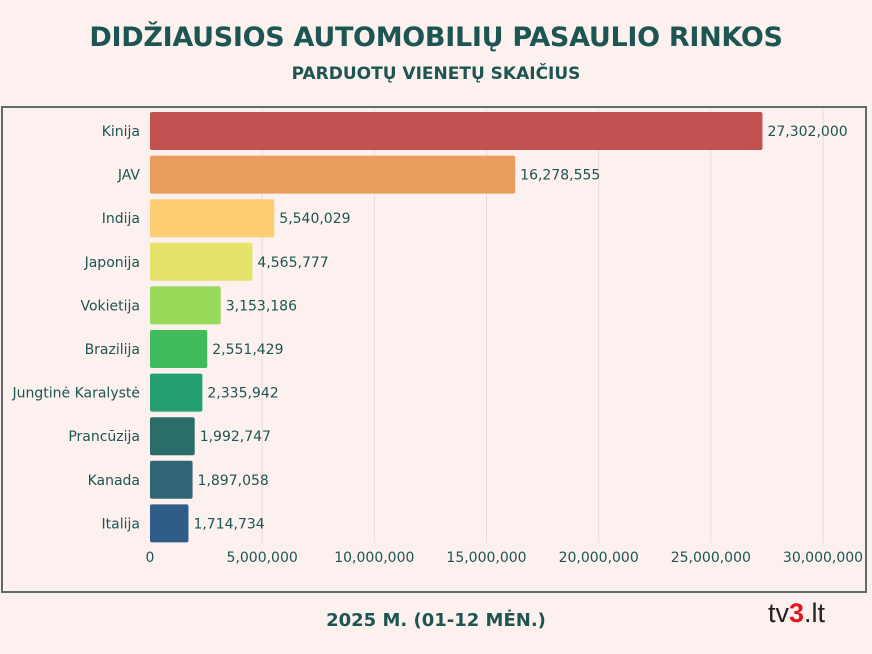  Describe the element at coordinates (104, 437) in the screenshot. I see `category-label: Prancūzija` at that location.